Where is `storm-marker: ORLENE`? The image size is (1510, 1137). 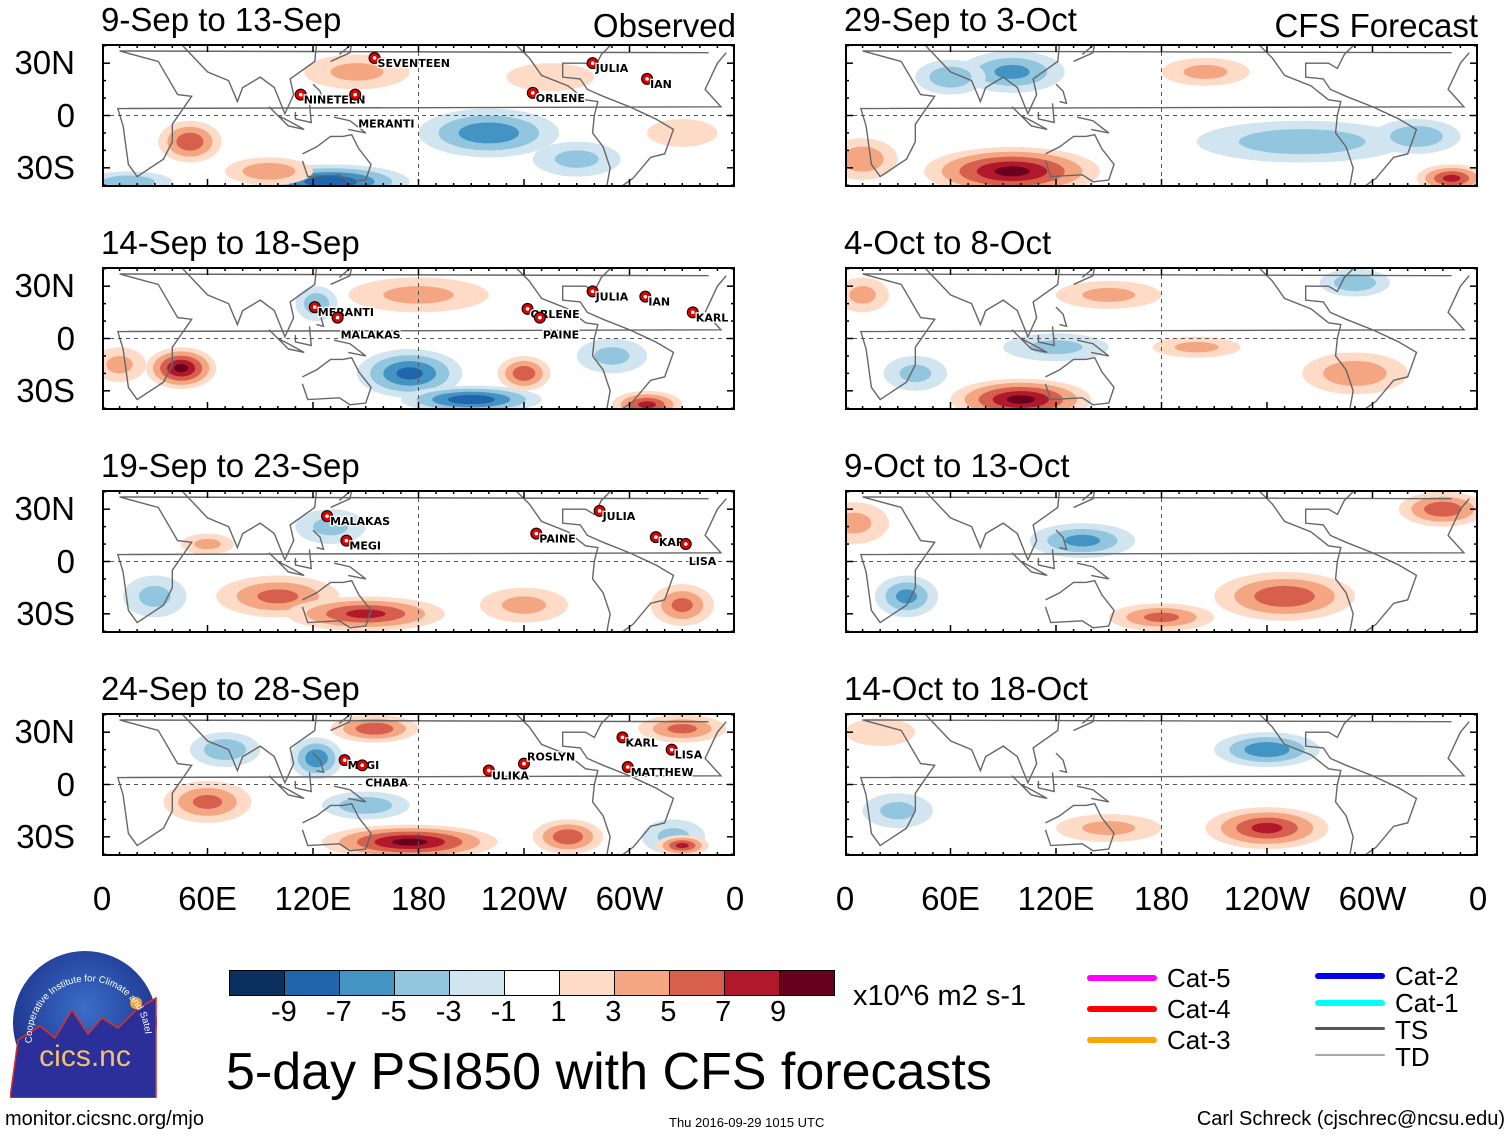 storm-marker: ORLENE is located at coordinates (556, 96).